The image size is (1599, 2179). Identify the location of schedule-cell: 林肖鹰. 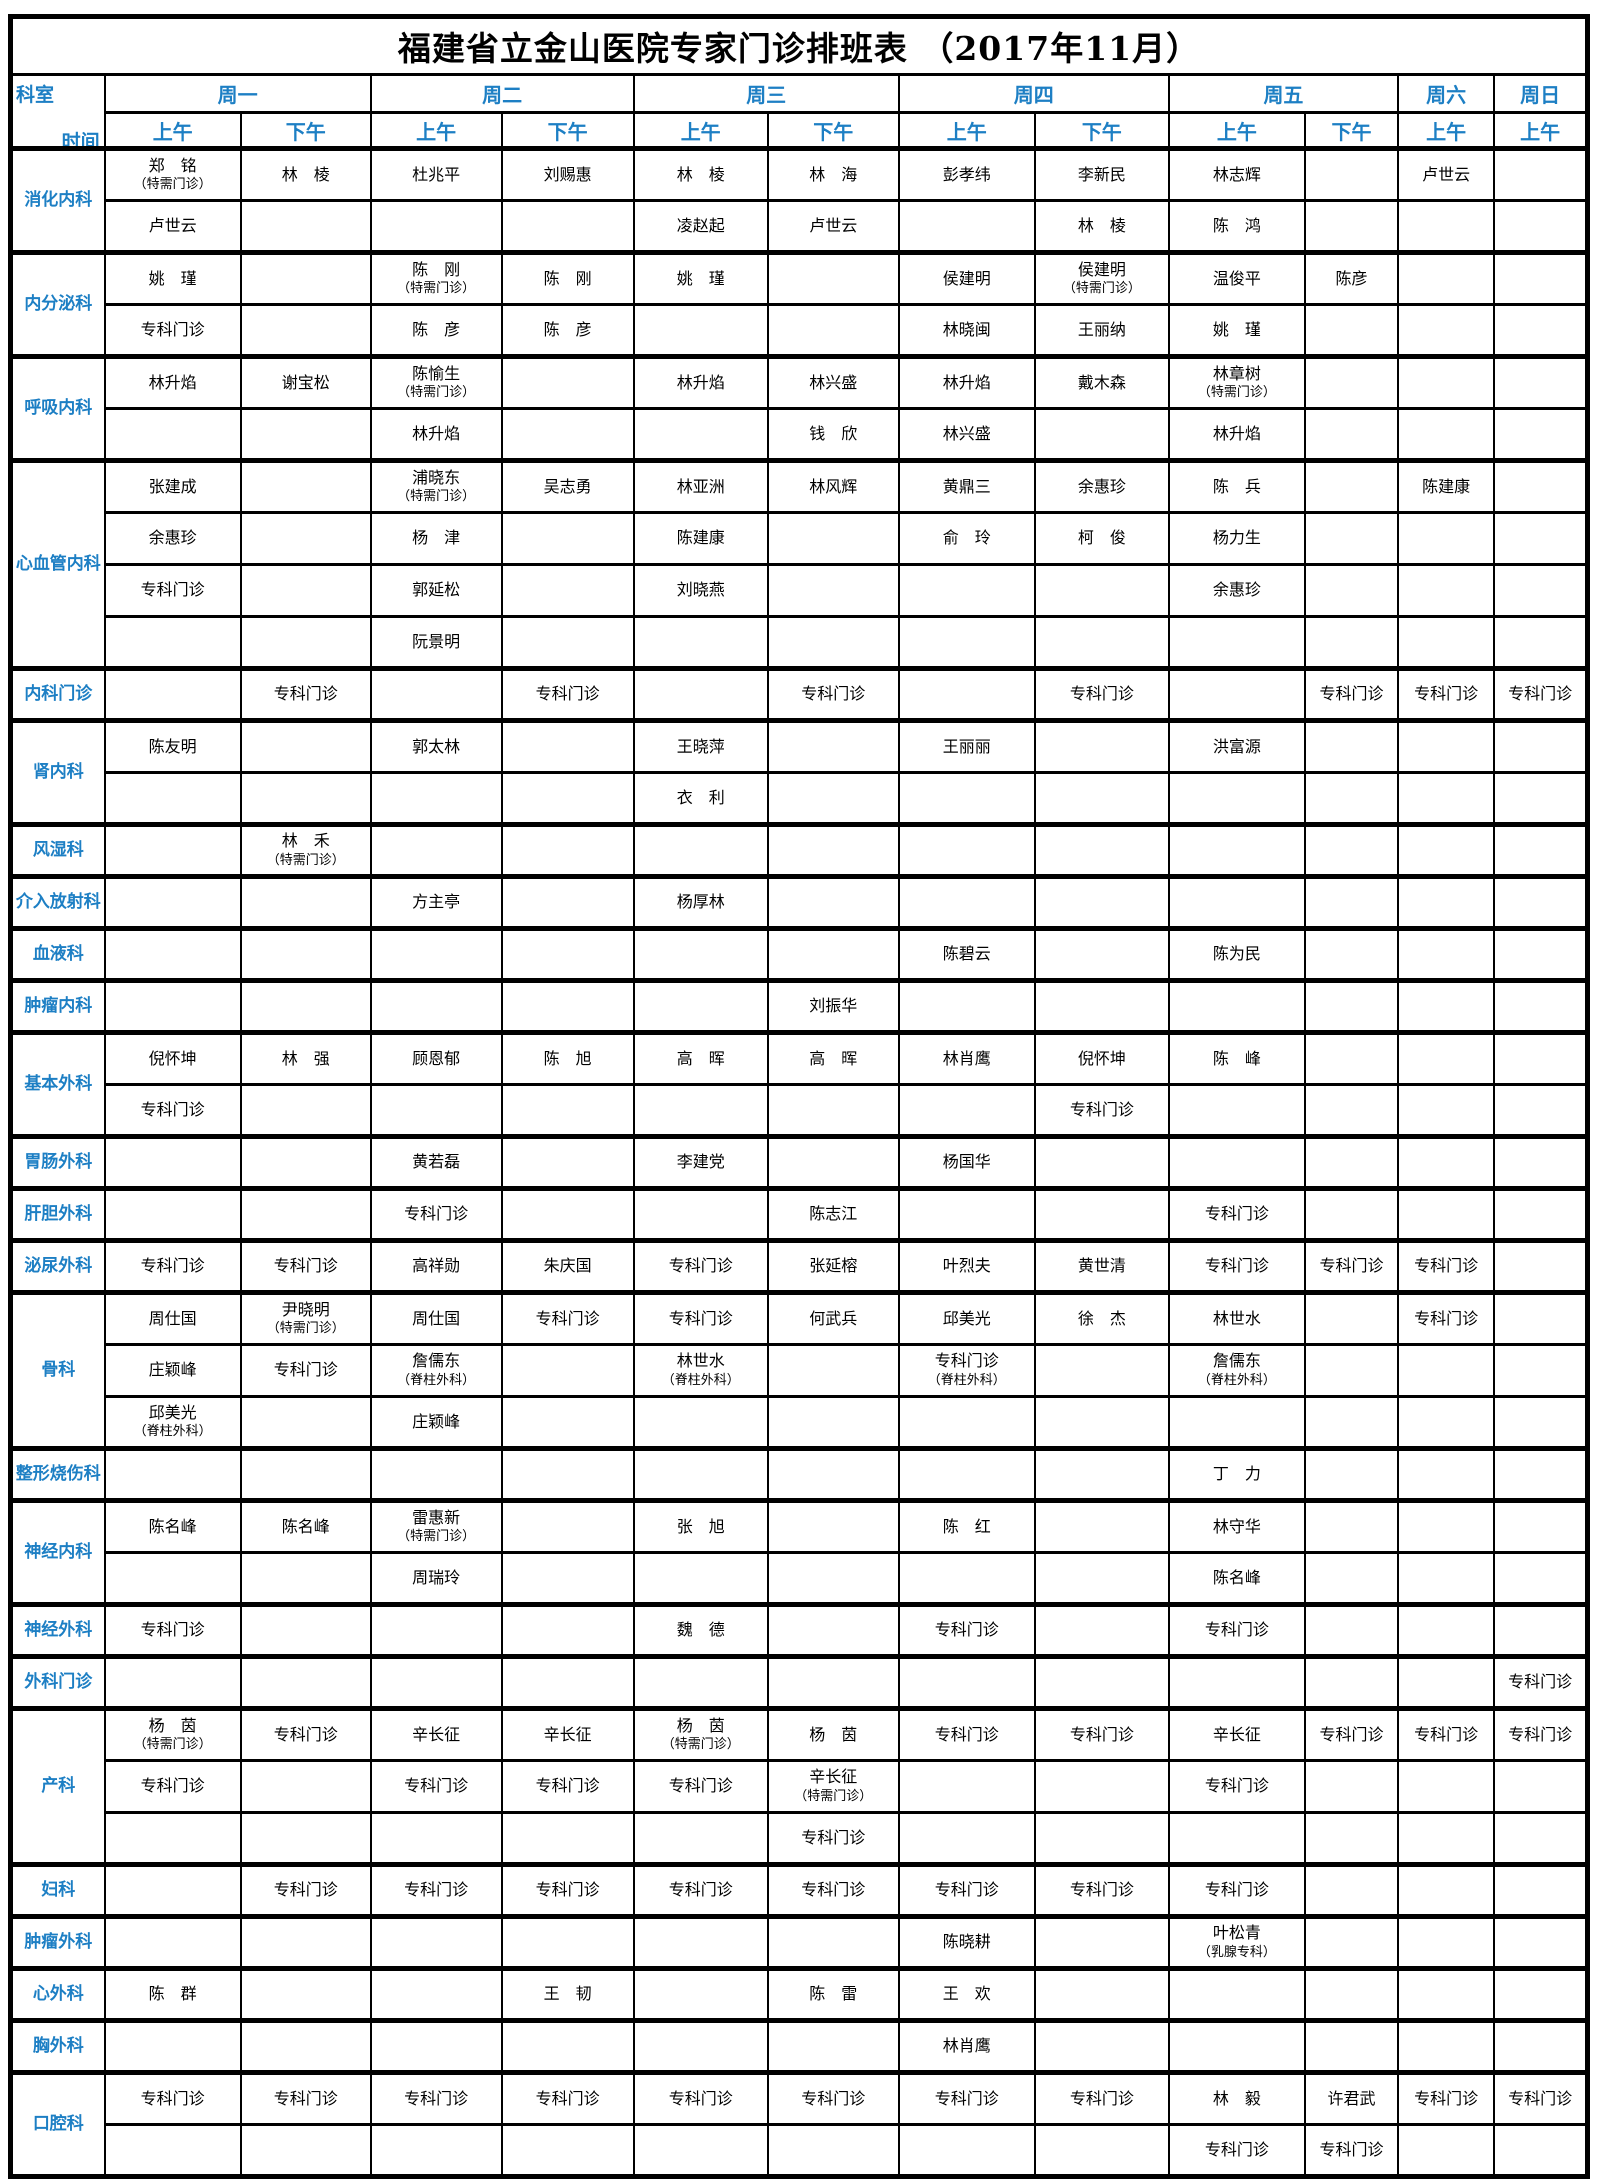
(966, 2046).